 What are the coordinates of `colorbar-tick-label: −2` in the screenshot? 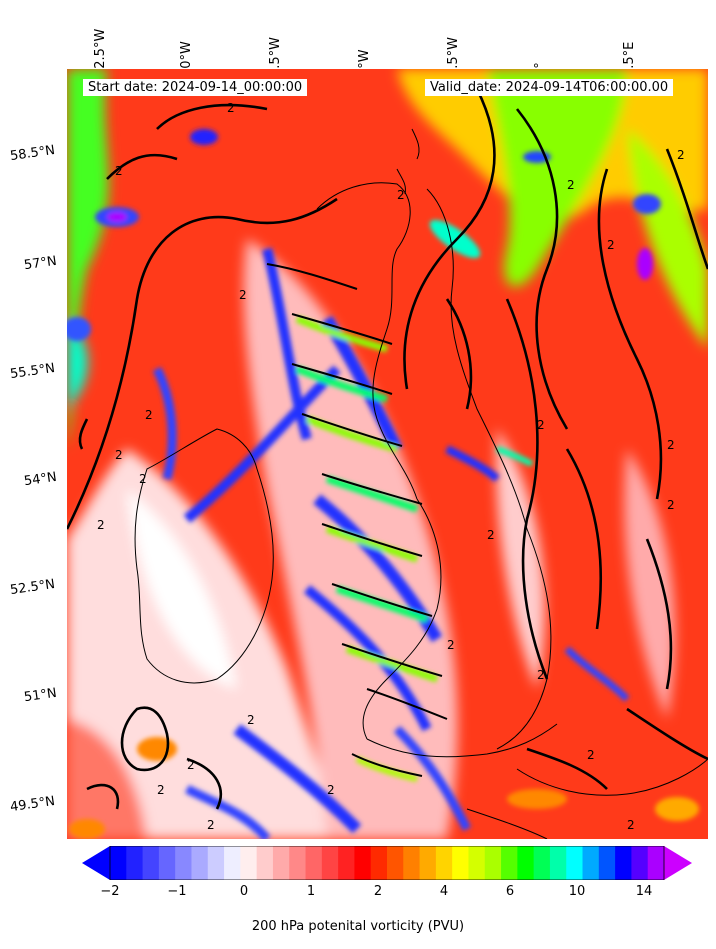 It's located at (110, 891).